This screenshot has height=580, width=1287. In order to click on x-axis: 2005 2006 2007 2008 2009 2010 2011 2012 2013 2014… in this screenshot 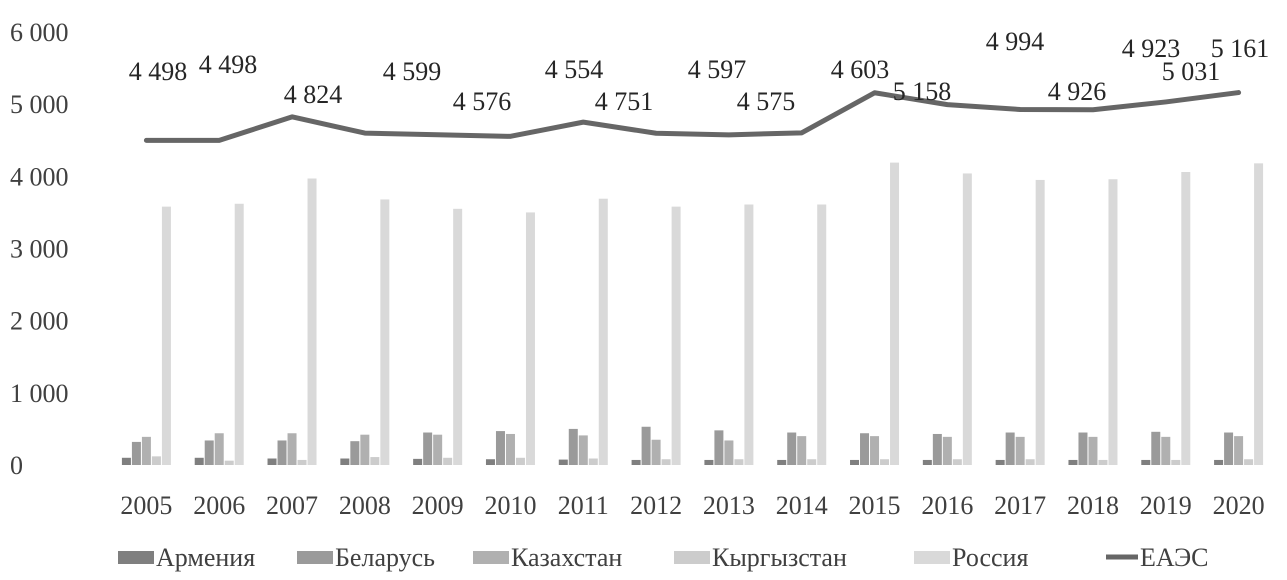, I will do `click(692, 505)`.